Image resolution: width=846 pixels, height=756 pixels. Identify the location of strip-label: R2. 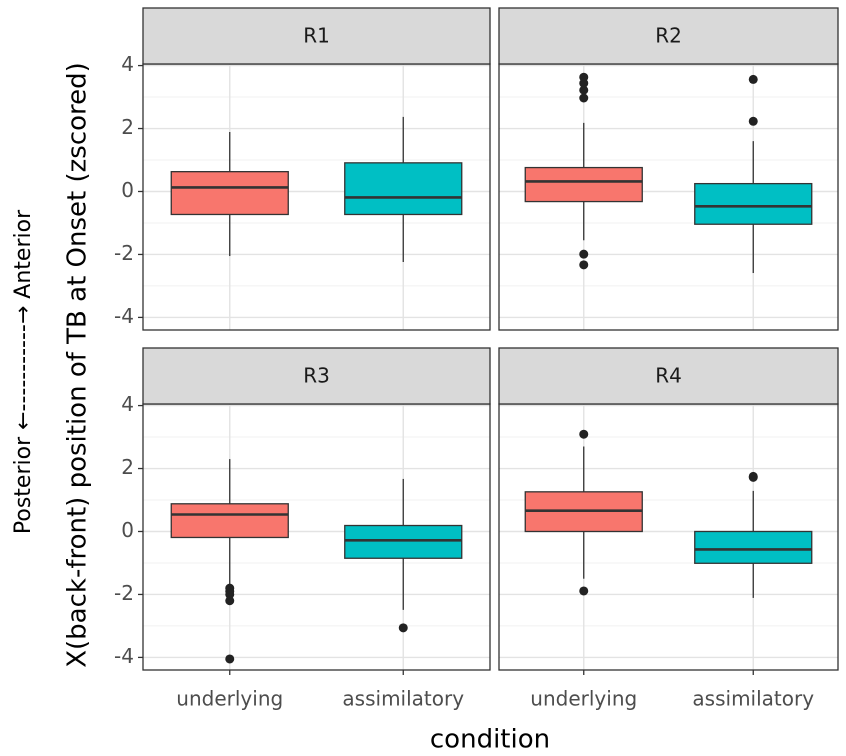
(668, 36).